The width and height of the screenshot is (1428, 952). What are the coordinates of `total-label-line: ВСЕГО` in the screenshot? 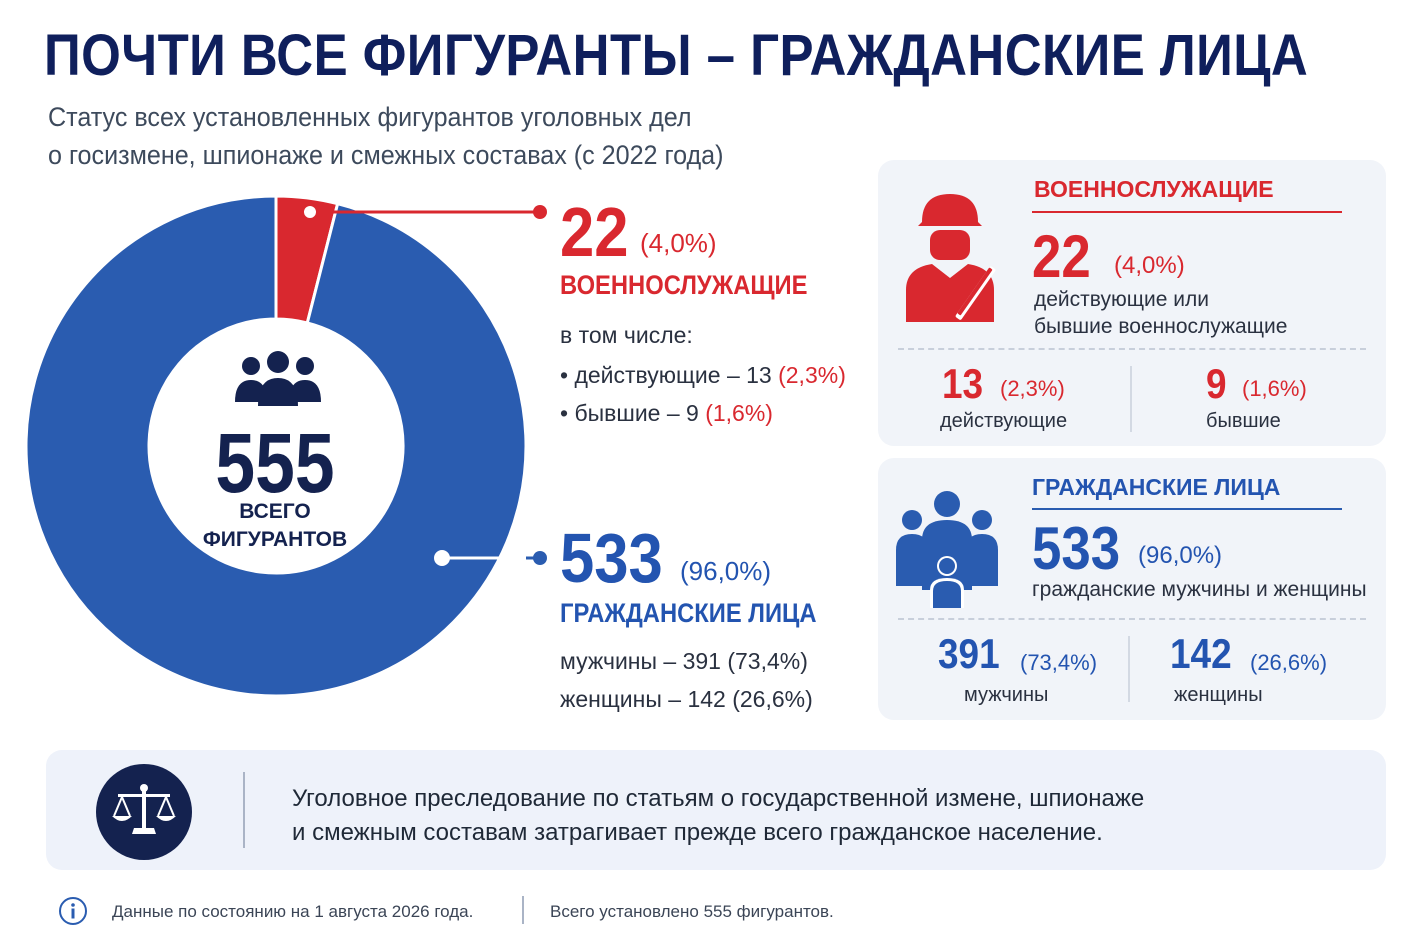 It's located at (275, 511).